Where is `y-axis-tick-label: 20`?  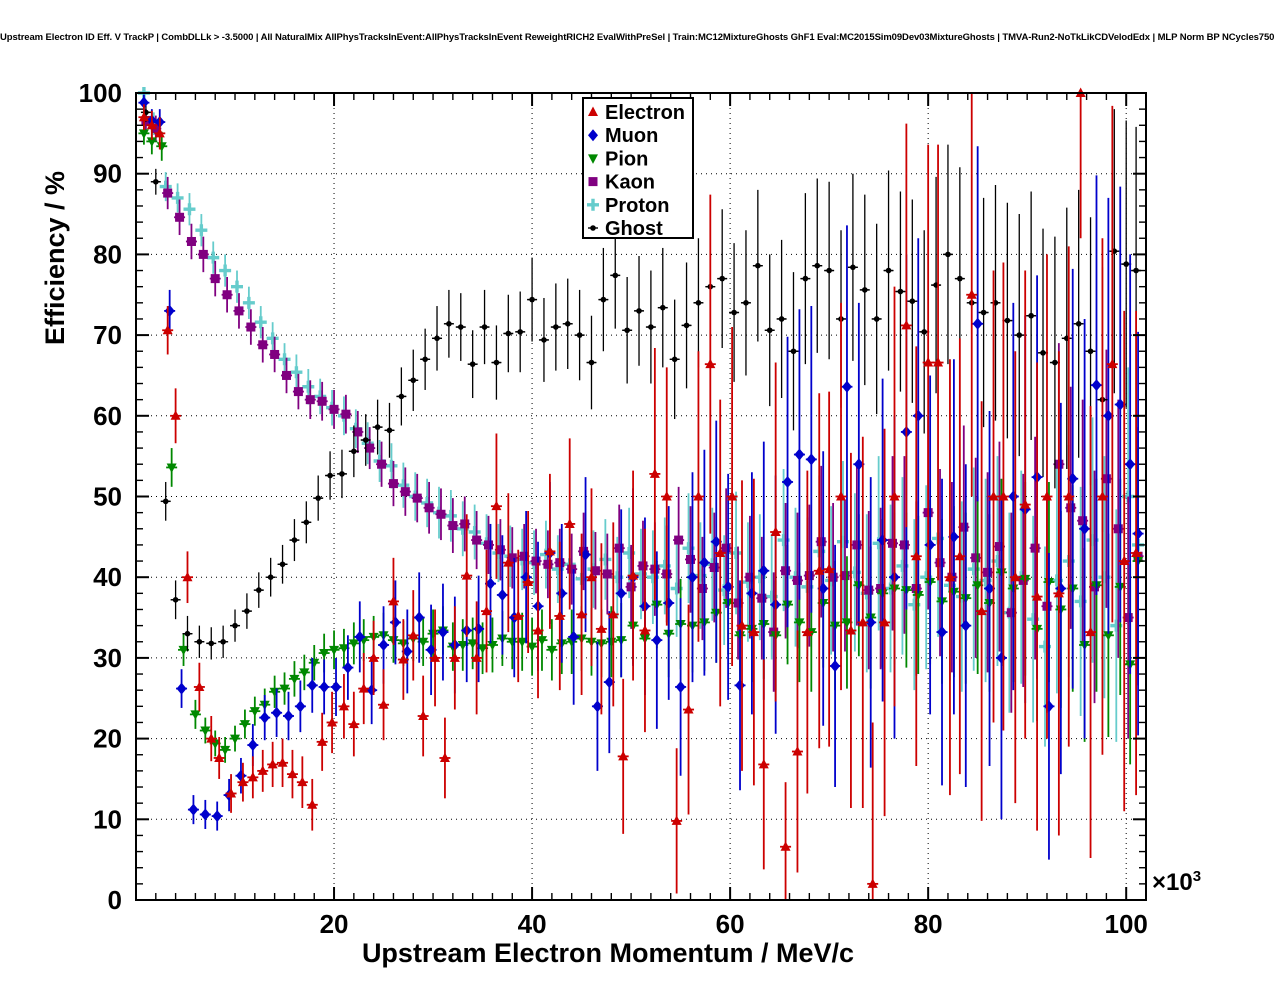 y-axis-tick-label: 20 is located at coordinates (107, 739).